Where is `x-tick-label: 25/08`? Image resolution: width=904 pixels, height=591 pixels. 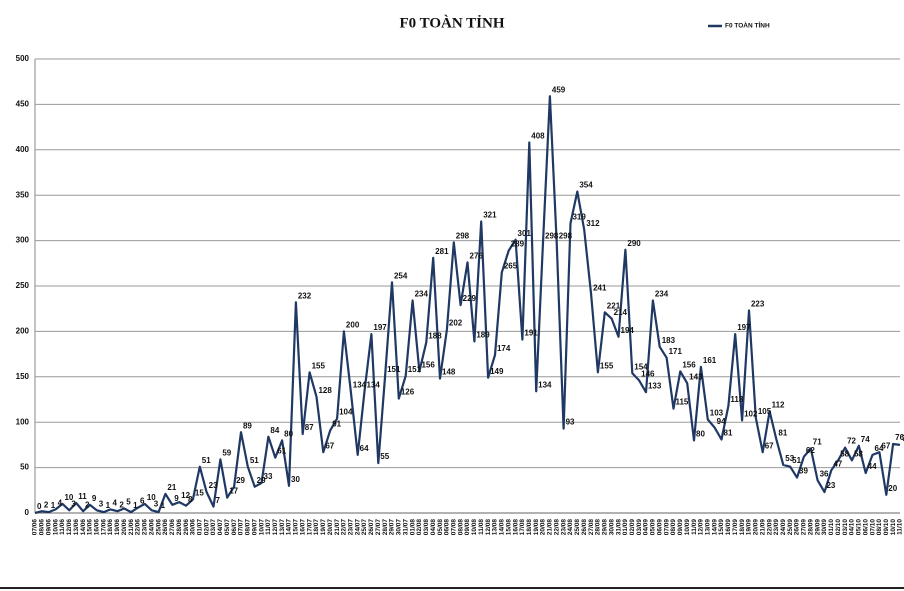 x-tick-label: 25/08 is located at coordinates (577, 527).